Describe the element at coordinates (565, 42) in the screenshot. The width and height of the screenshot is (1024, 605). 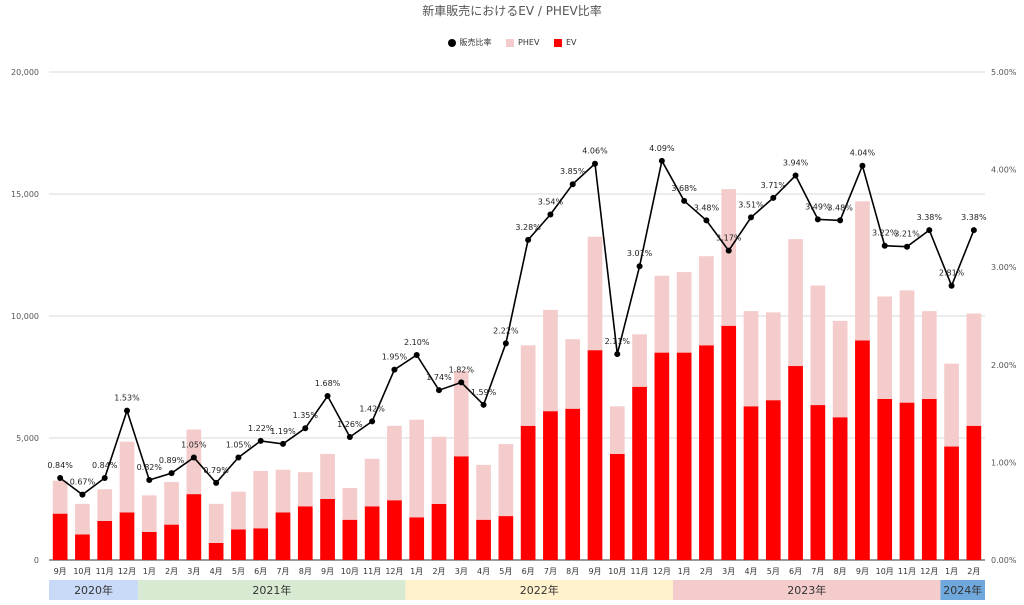
I see `legend-item-ev: EV` at that location.